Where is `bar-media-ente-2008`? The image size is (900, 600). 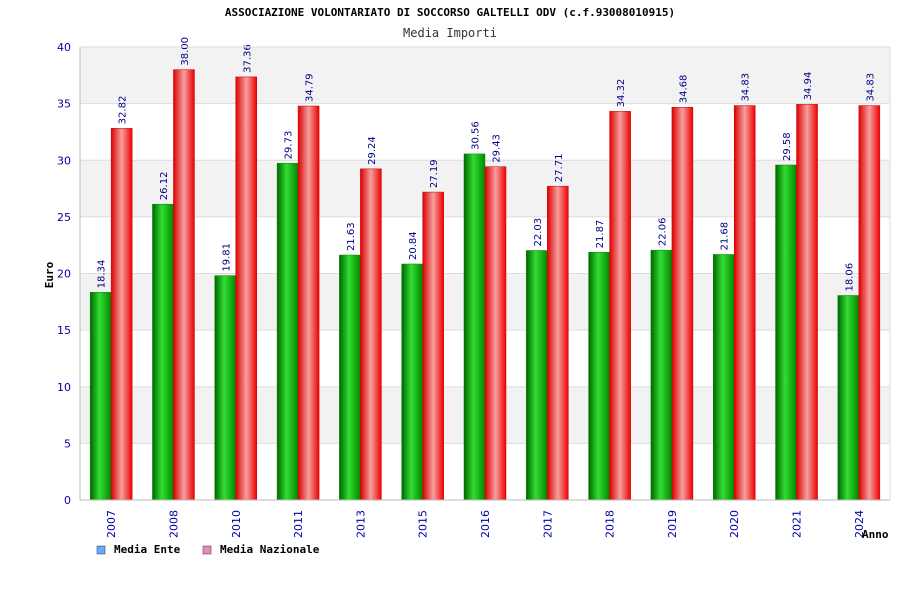 bar-media-ente-2008 is located at coordinates (163, 352).